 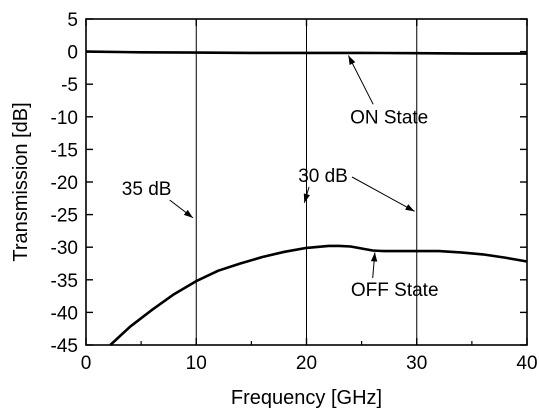 What do you see at coordinates (72, 53) in the screenshot?
I see `y-tick-label: 0` at bounding box center [72, 53].